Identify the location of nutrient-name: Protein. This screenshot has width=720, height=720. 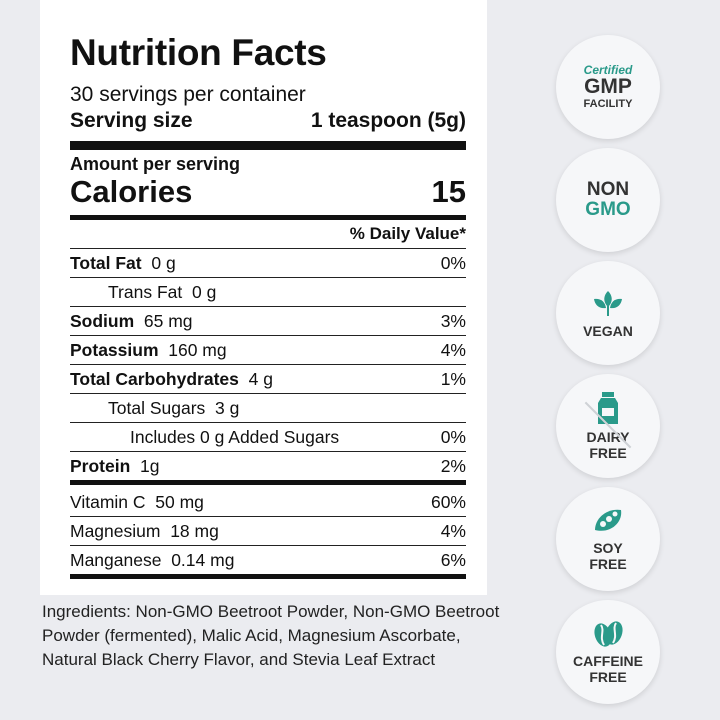
(100, 466).